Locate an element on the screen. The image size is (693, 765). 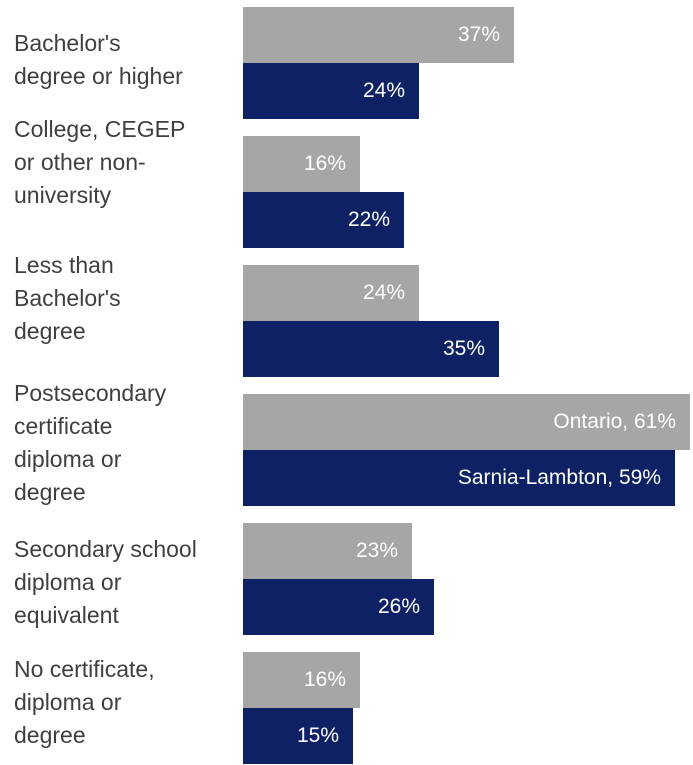
bar-ontario: 23% is located at coordinates (327, 551).